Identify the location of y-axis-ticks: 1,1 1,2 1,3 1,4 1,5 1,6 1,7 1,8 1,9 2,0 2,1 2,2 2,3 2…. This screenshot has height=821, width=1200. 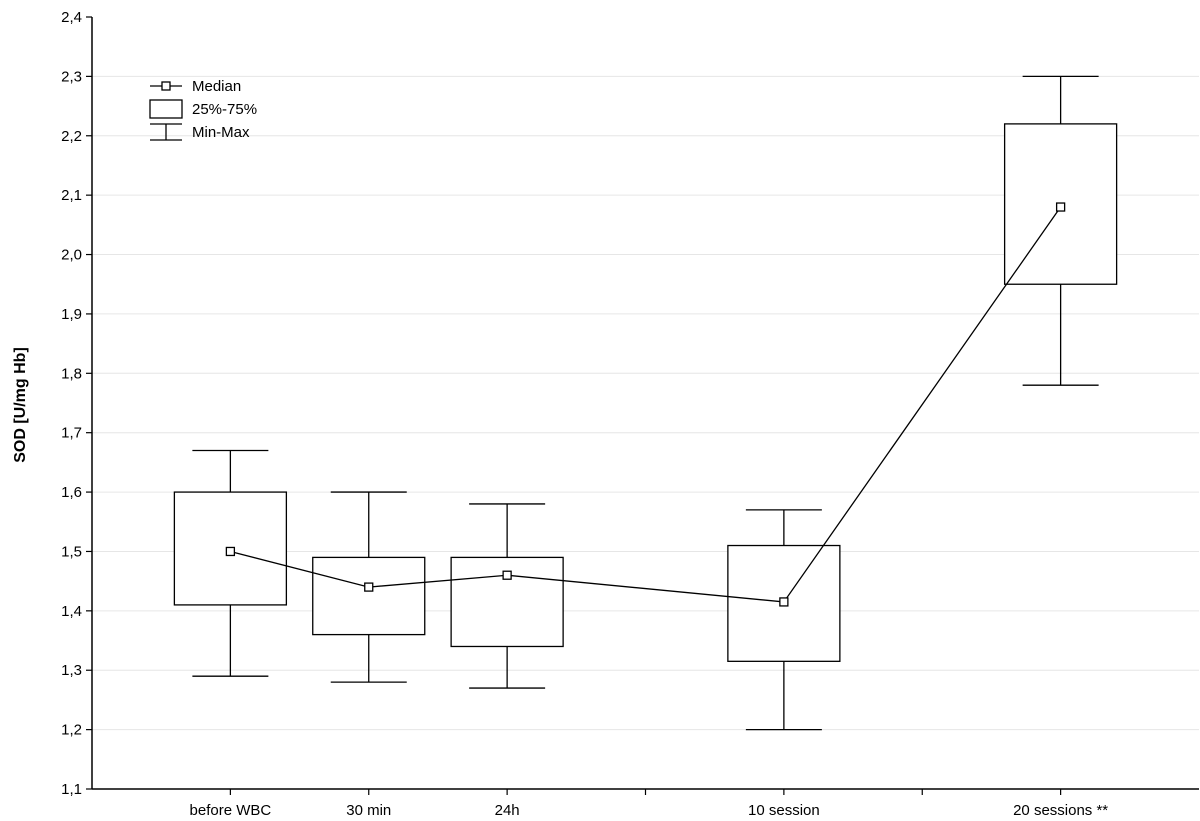
(76, 403).